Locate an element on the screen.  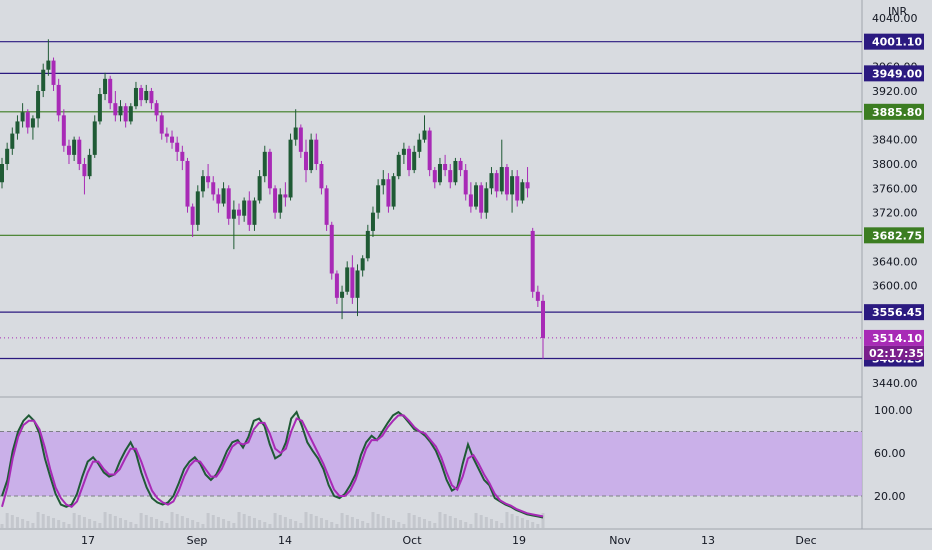
countdown-tag: 02:17:35 is located at coordinates (896, 353).